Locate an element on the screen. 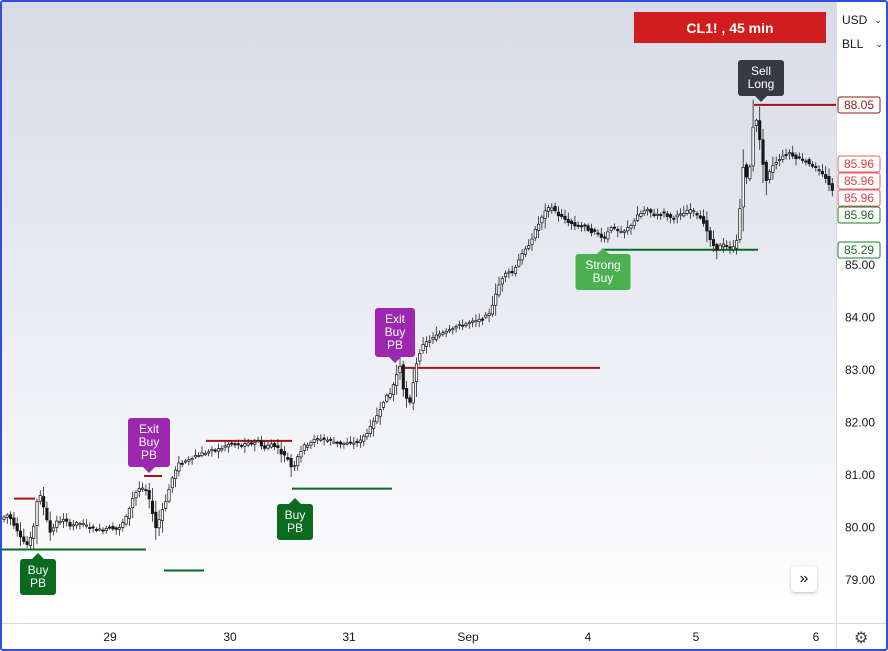 Image resolution: width=888 pixels, height=651 pixels. time-tick-label: 4 is located at coordinates (588, 637).